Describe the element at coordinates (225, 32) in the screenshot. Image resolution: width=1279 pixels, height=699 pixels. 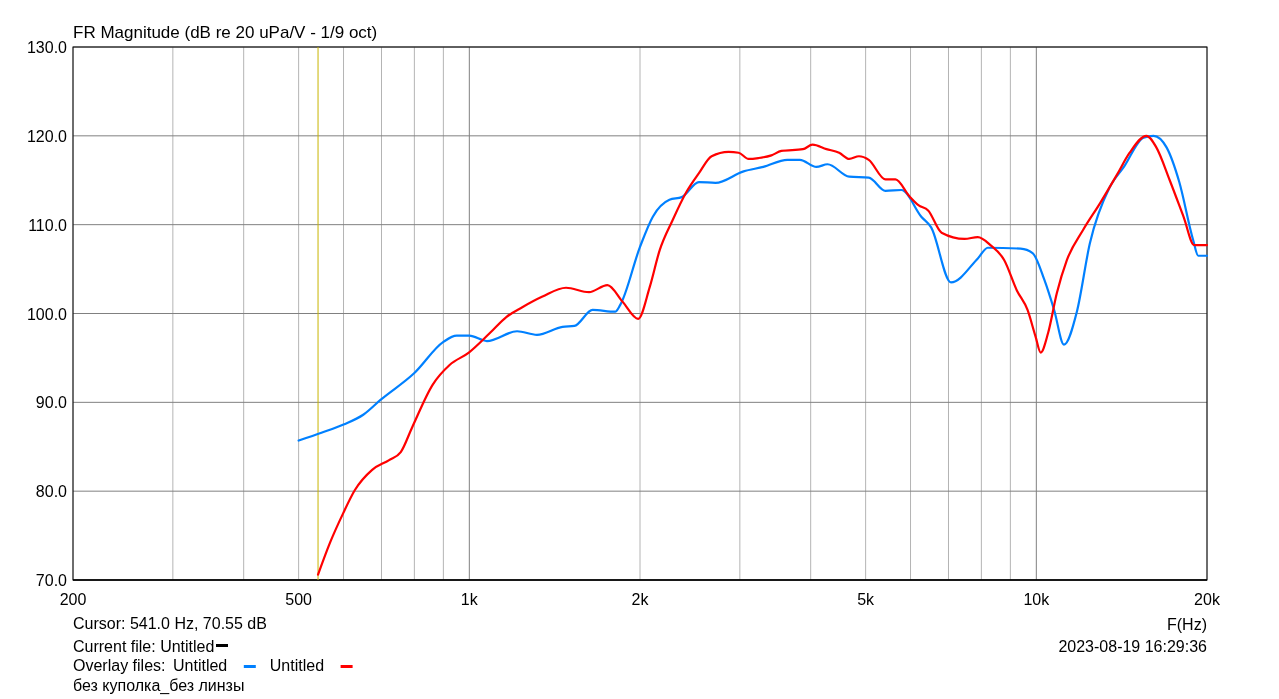
I see `chart-title: FR Magnitude (dB re 20 uPa/V - 1/9 oct)` at that location.